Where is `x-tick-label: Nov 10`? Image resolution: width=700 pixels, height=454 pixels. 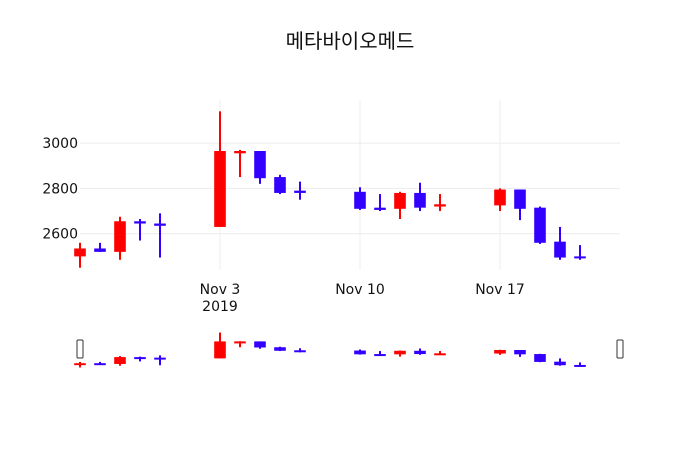 x-tick-label: Nov 10 is located at coordinates (360, 290).